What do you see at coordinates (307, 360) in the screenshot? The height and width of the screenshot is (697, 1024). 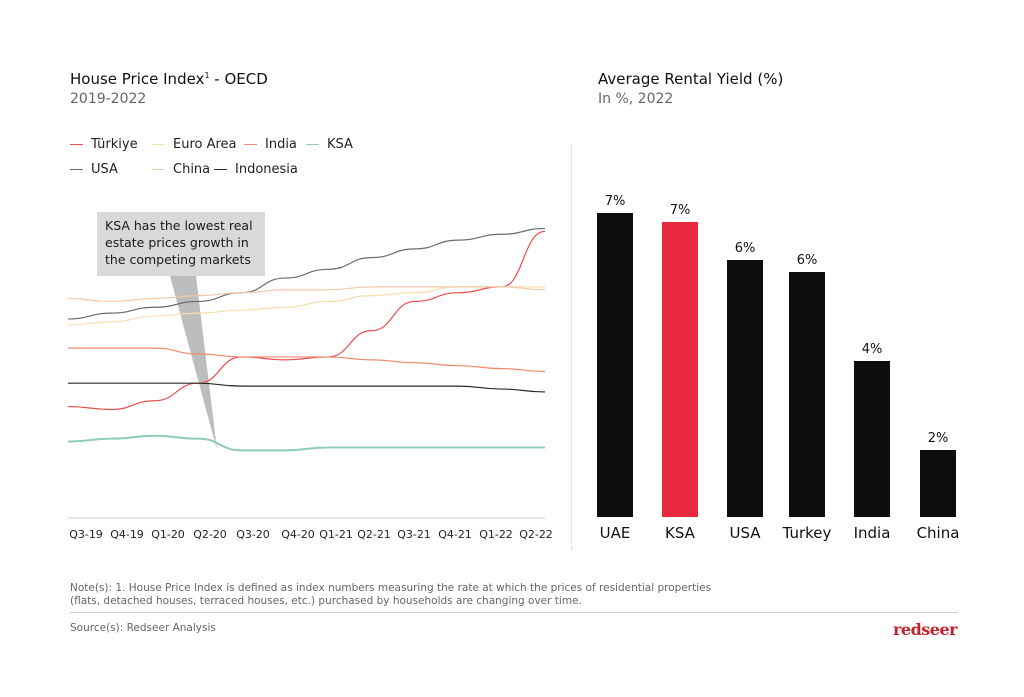 I see `series-line-india` at bounding box center [307, 360].